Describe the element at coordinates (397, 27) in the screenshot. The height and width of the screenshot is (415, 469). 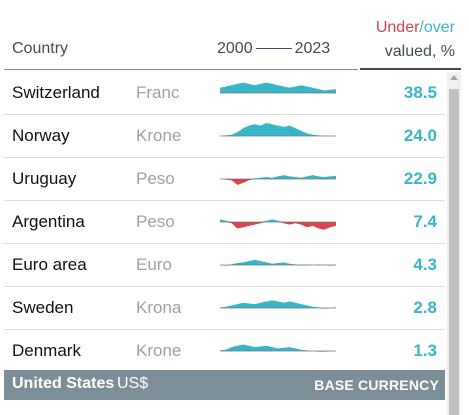
I see `under-label: Under` at that location.